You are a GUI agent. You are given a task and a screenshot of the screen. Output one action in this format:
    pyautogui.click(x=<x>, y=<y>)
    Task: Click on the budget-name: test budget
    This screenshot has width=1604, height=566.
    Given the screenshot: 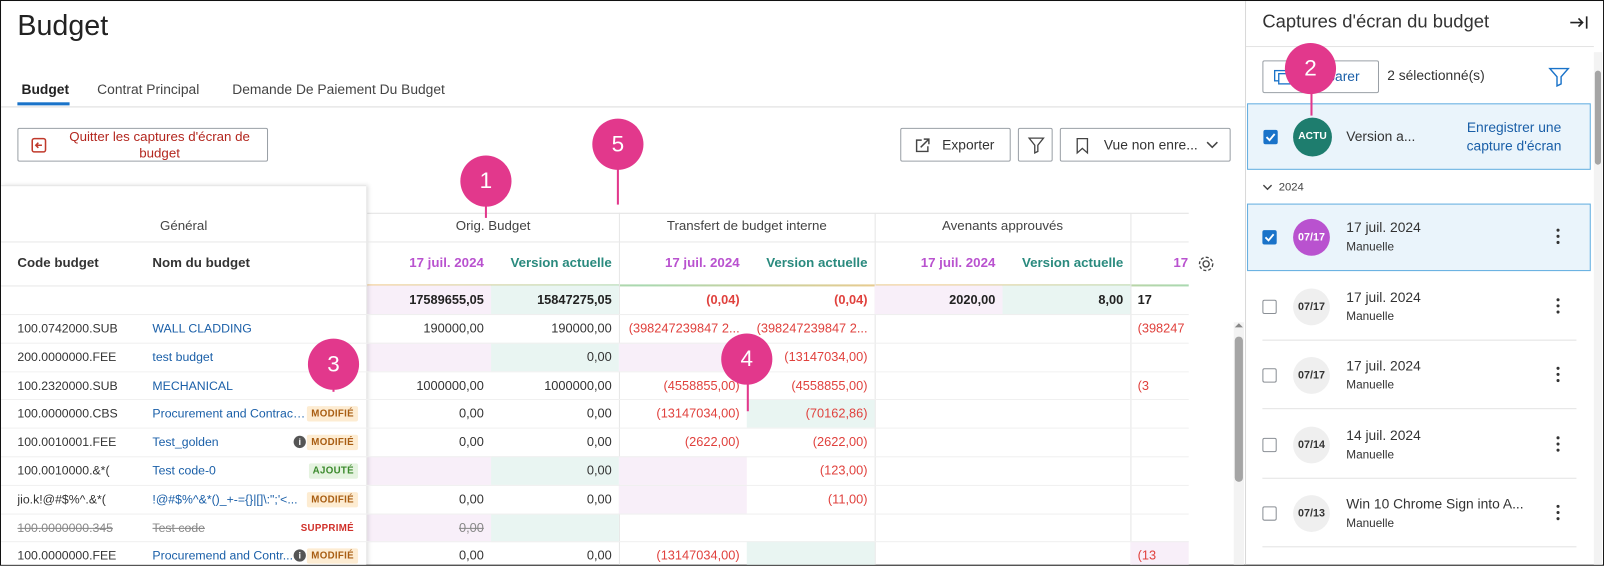 What is the action you would take?
    pyautogui.click(x=183, y=356)
    